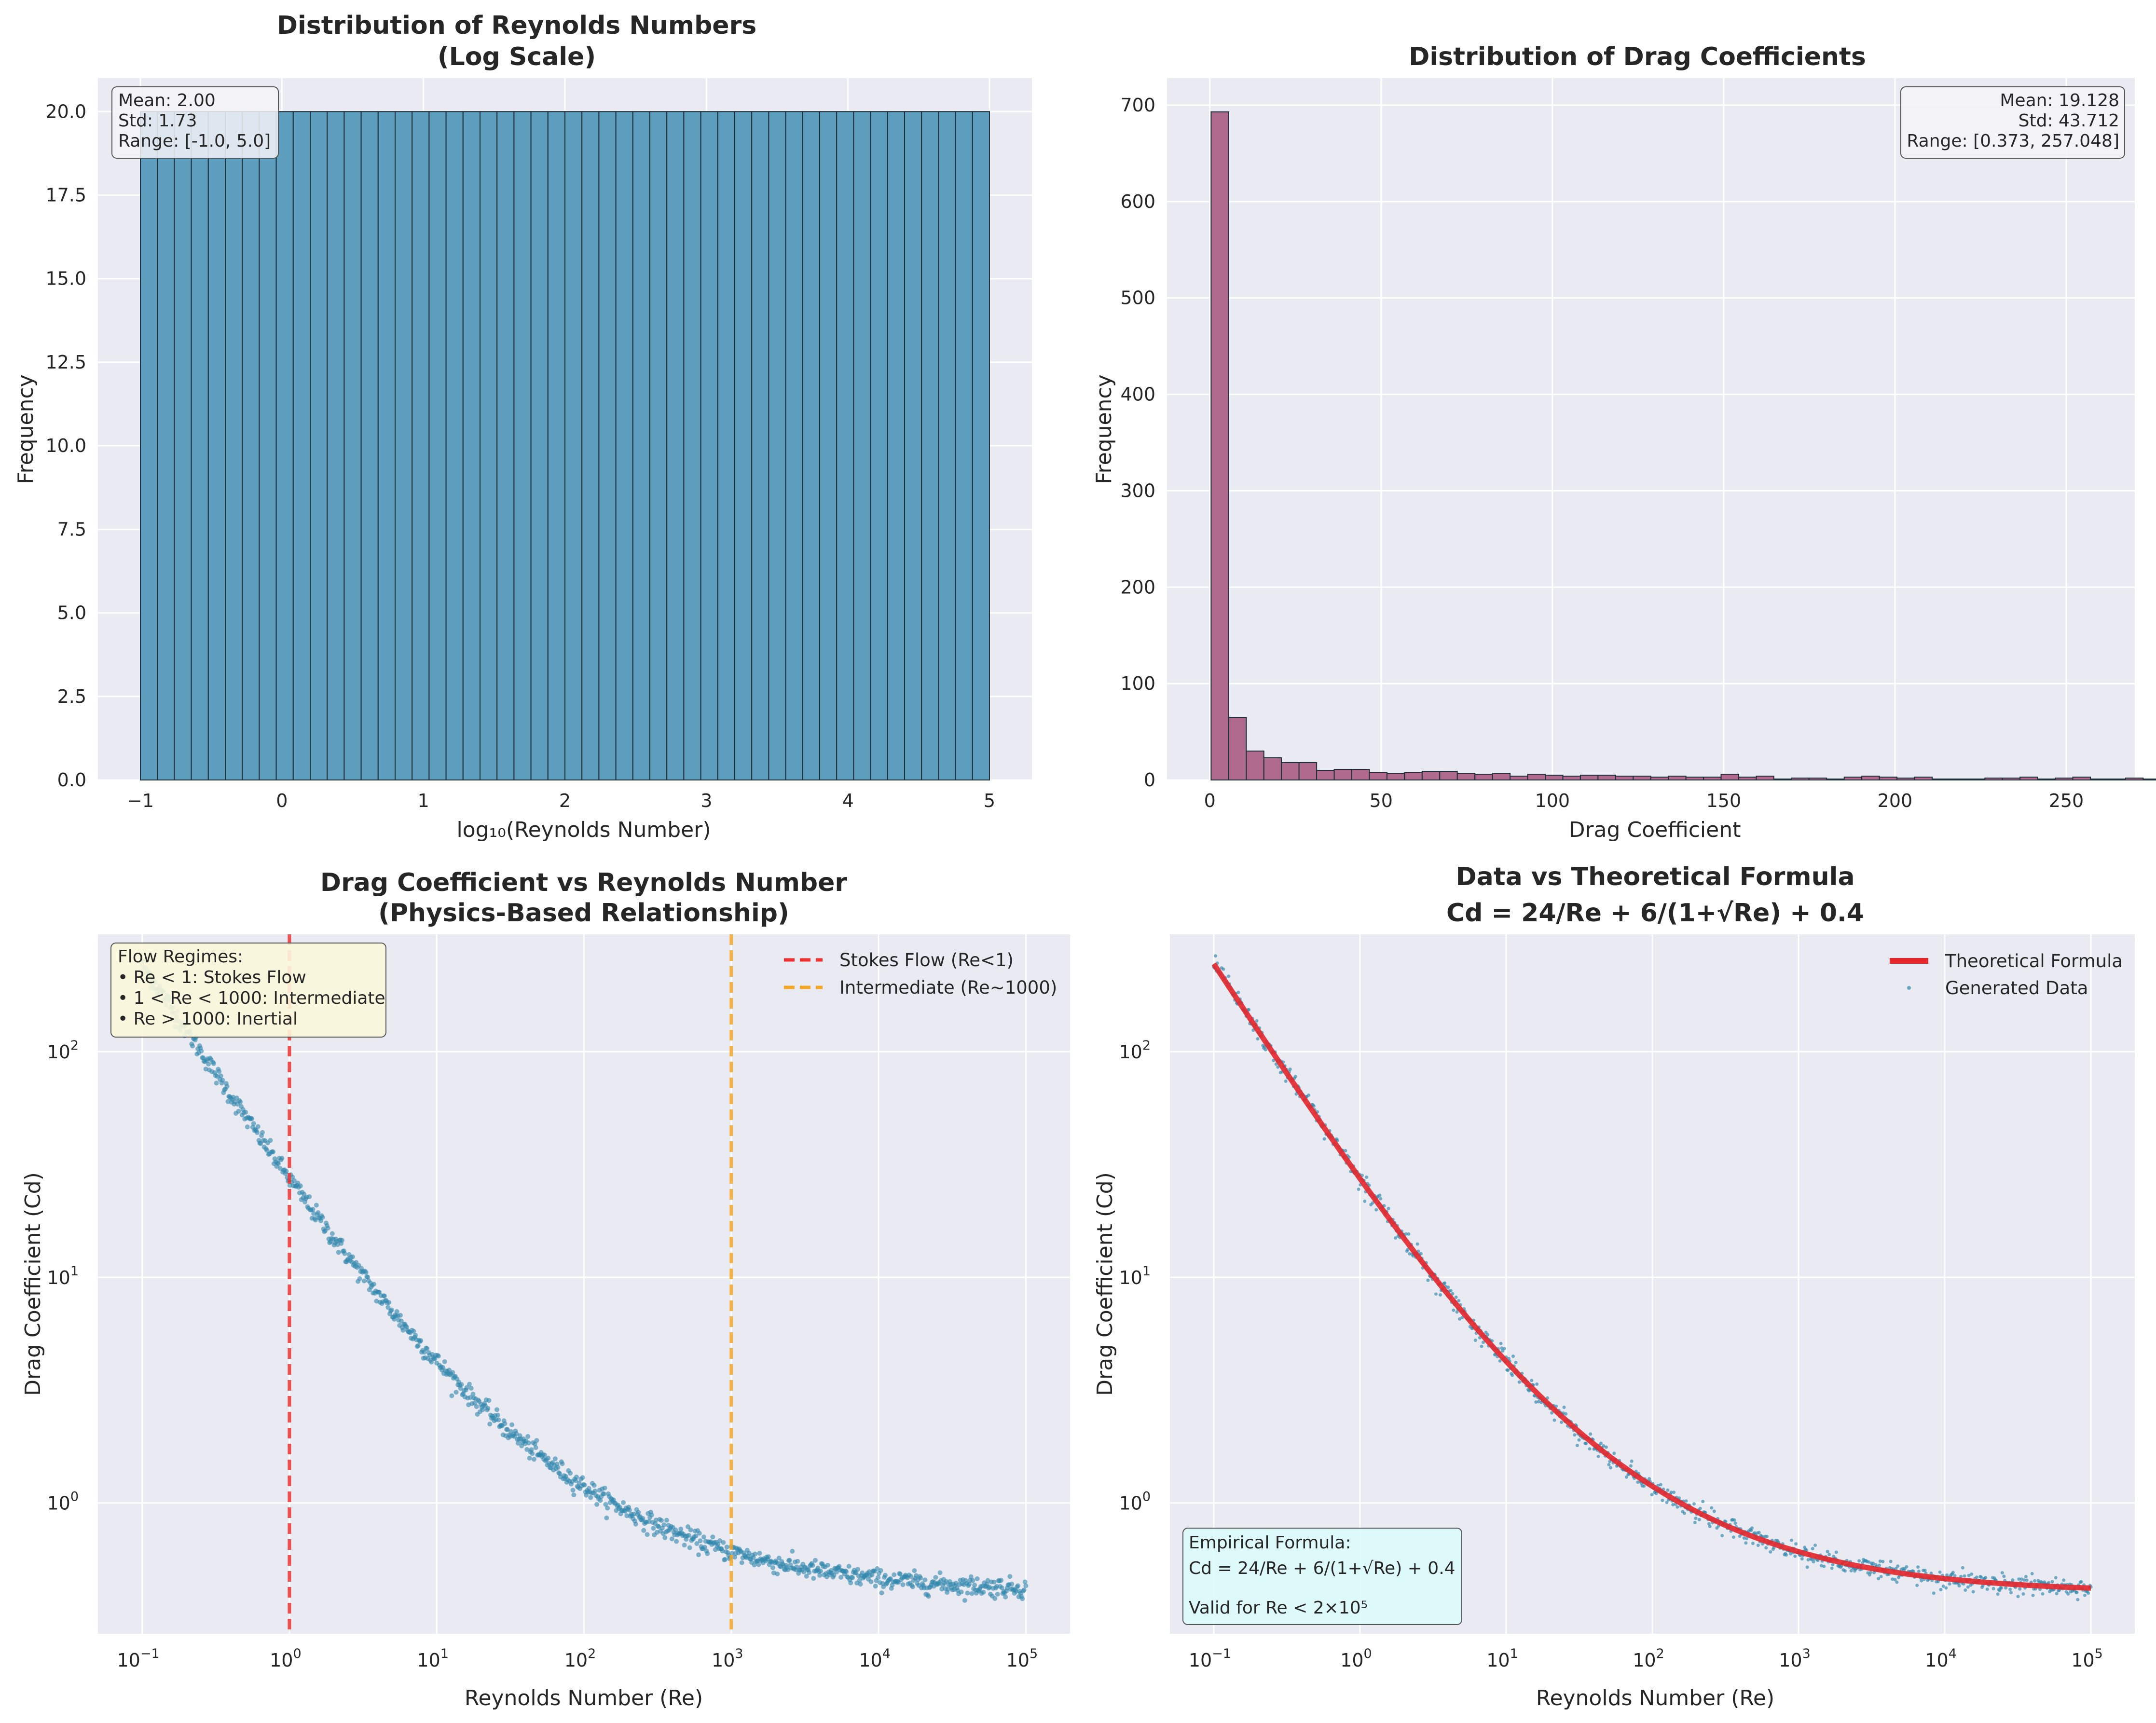 Image resolution: width=2156 pixels, height=1723 pixels. I want to click on x-tick-label: 0, so click(1210, 800).